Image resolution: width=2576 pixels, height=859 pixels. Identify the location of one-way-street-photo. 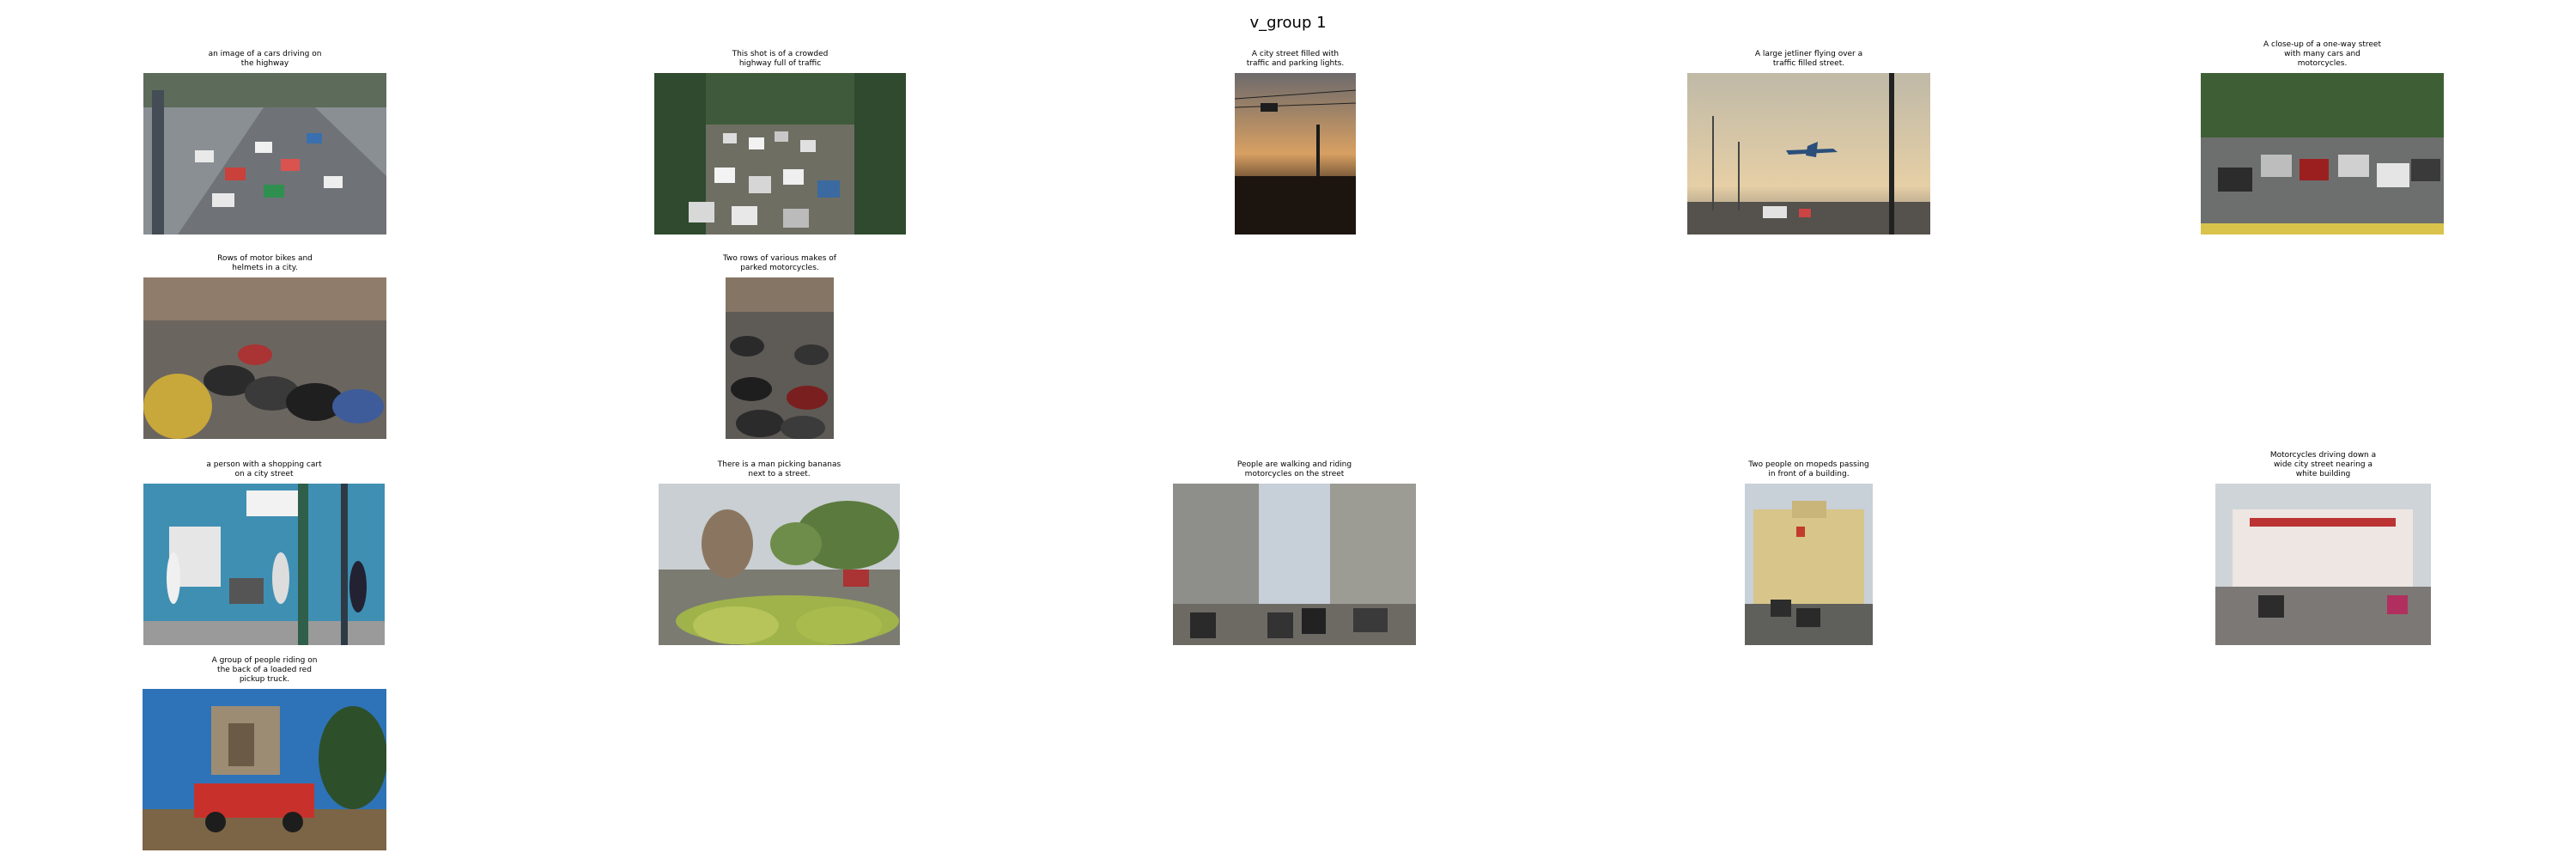
(2323, 154).